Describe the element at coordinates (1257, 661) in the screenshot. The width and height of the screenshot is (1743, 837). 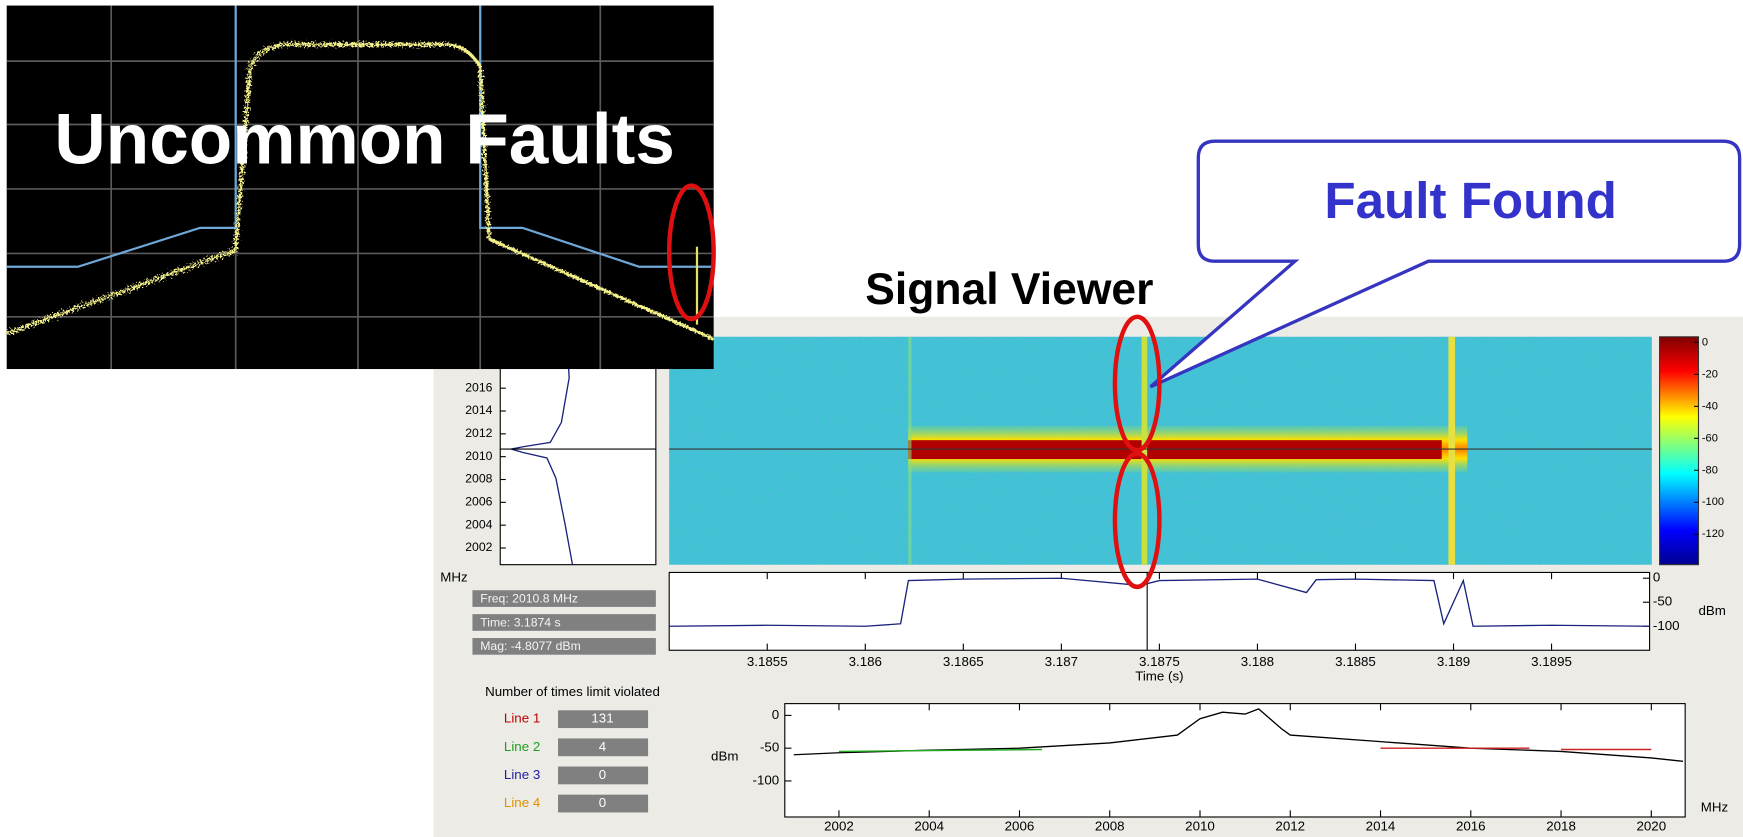
I see `x-tick-label: 3.188` at that location.